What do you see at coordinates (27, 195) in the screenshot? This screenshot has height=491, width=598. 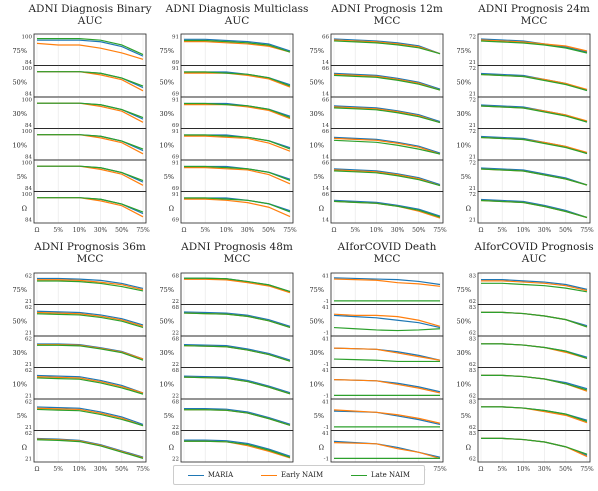 I see `y-tick-label: 100` at bounding box center [27, 195].